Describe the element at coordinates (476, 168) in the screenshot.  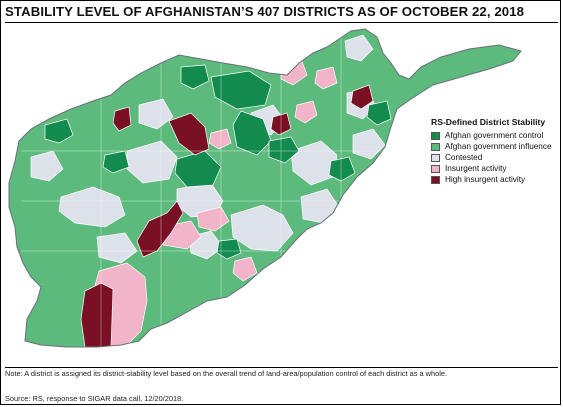
I see `legend-label: Insurgent activity` at that location.